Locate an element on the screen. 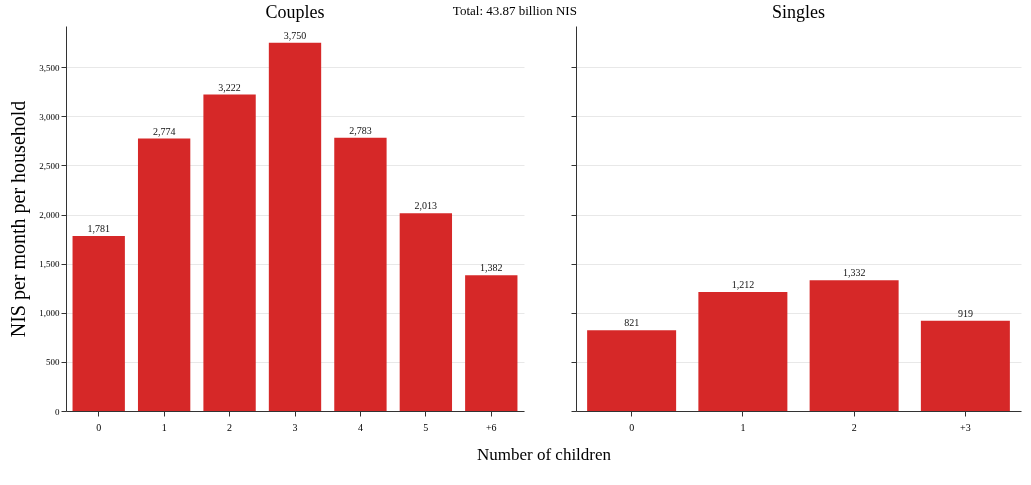 This screenshot has height=485, width=1031. y-tick-label: 2,500 is located at coordinates (49, 165).